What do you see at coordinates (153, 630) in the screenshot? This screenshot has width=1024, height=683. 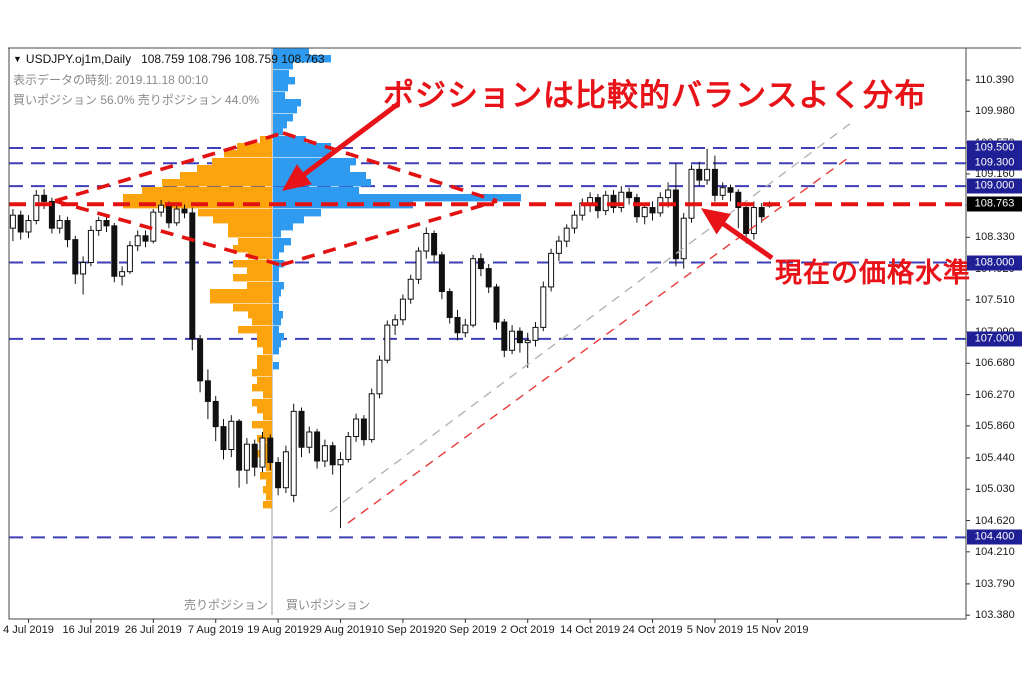 I see `date-tick-label: 26 Jul 2019` at bounding box center [153, 630].